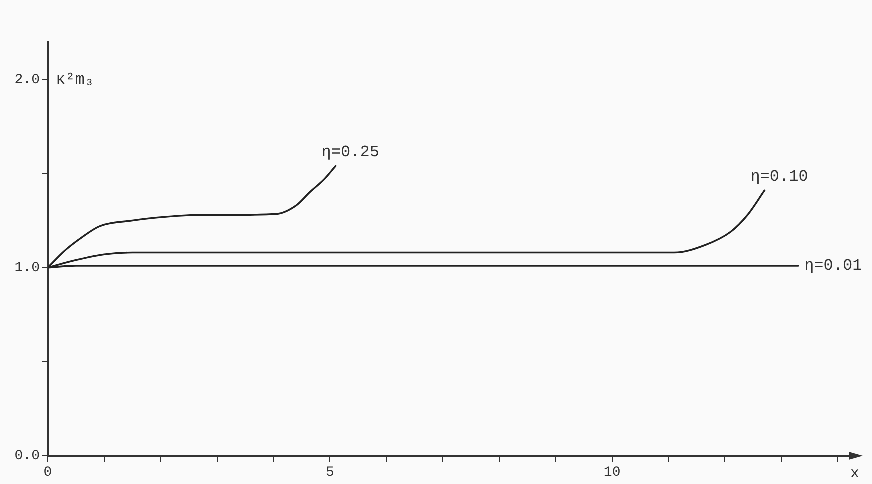 The image size is (872, 484). Describe the element at coordinates (833, 266) in the screenshot. I see `series-label: η=0.01` at that location.